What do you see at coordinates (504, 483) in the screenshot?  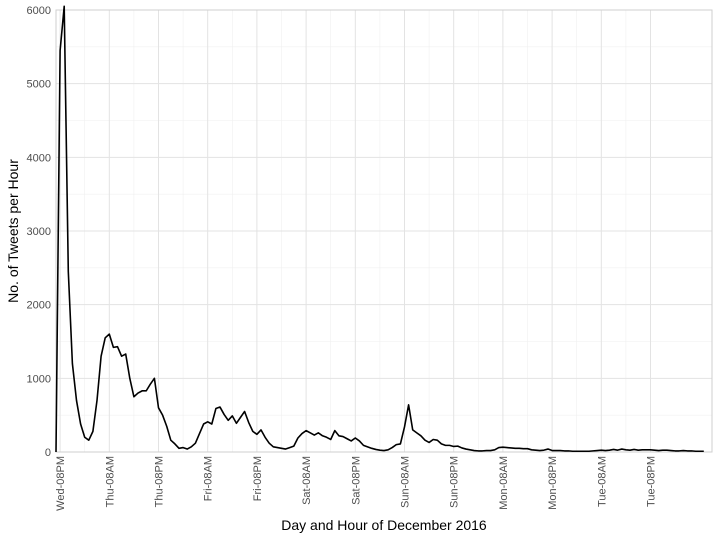 I see `x-tick-label: Mon-08AM` at bounding box center [504, 483].